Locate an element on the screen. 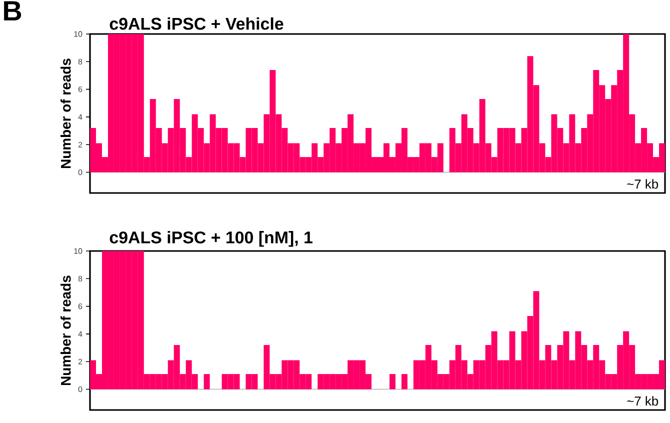 This screenshot has width=670, height=423. text: B is located at coordinates (13, 10).